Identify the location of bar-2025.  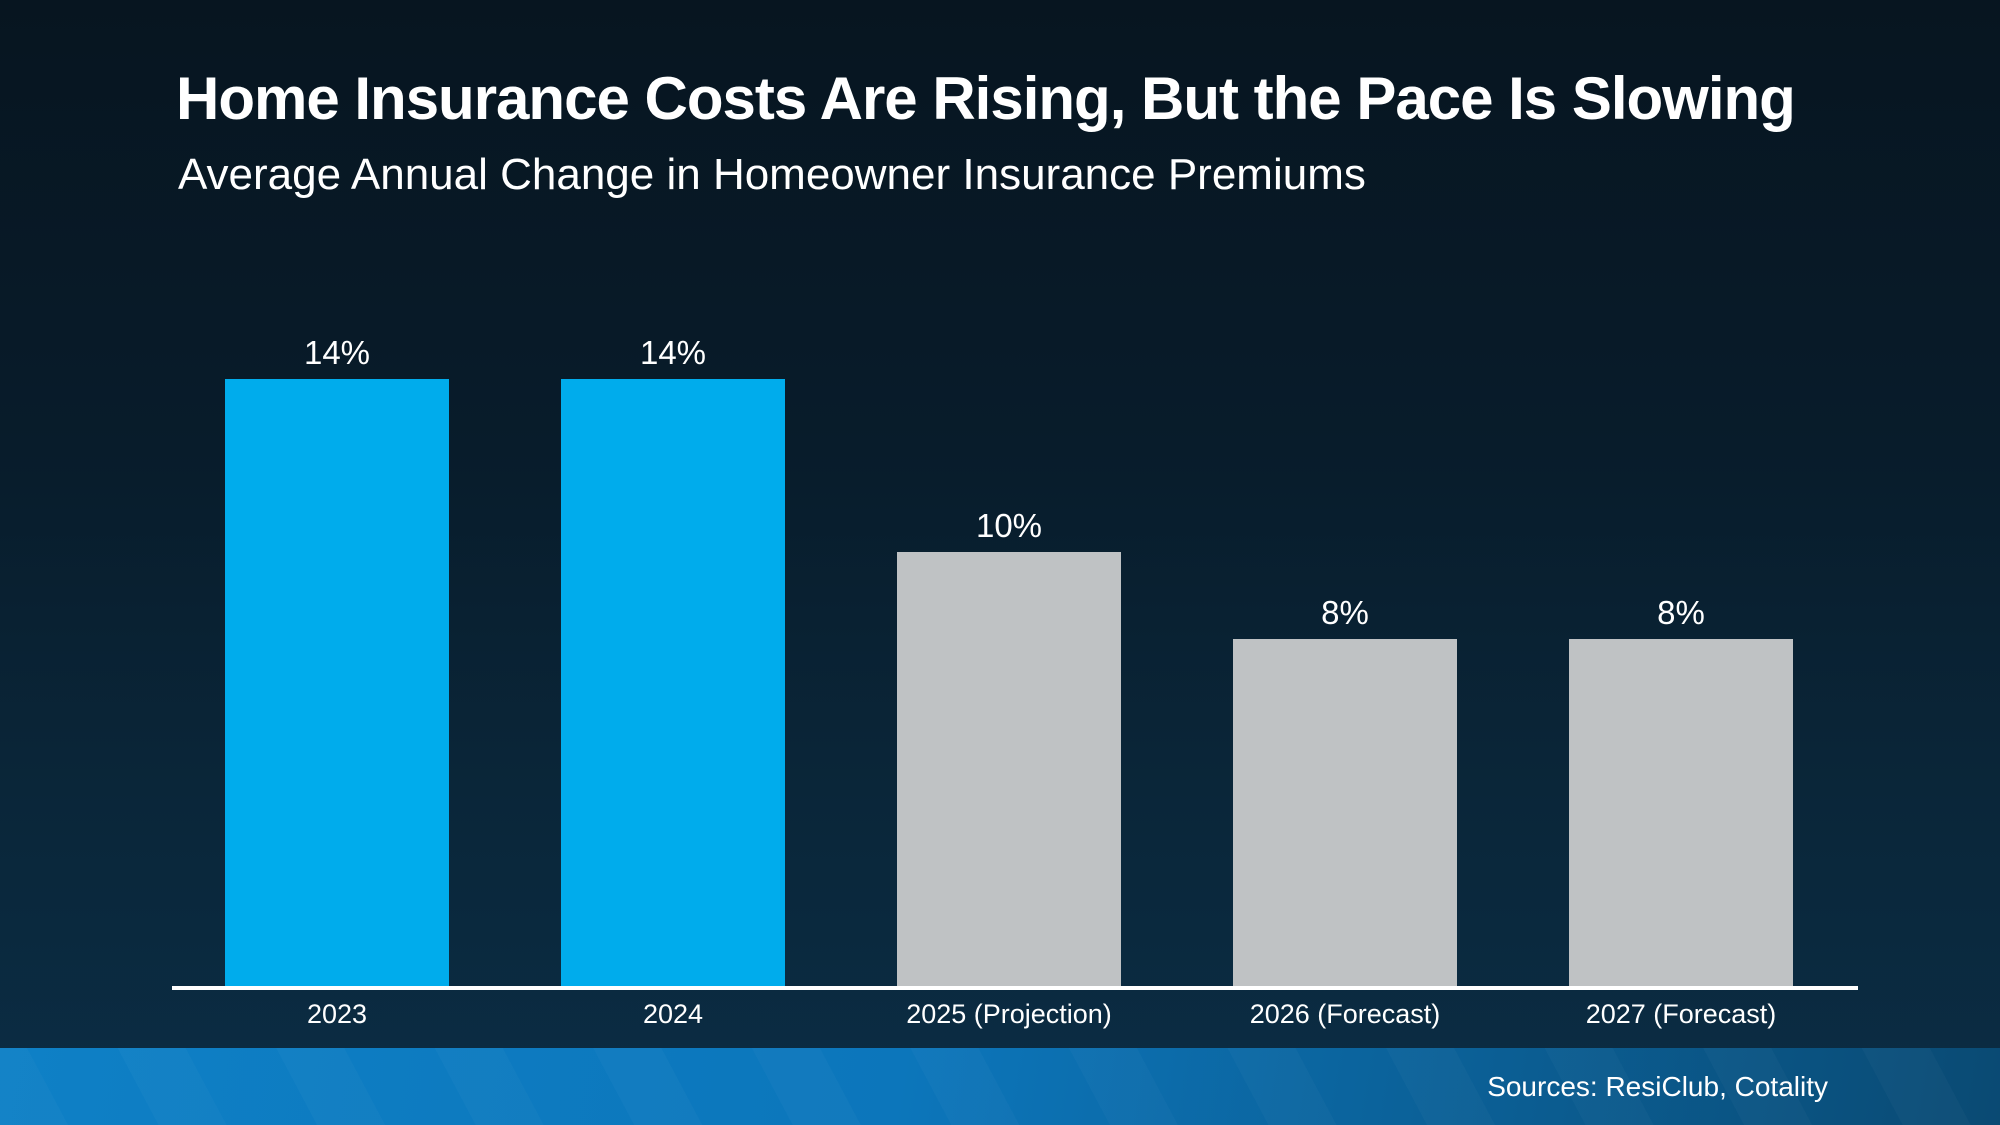
(1009, 769).